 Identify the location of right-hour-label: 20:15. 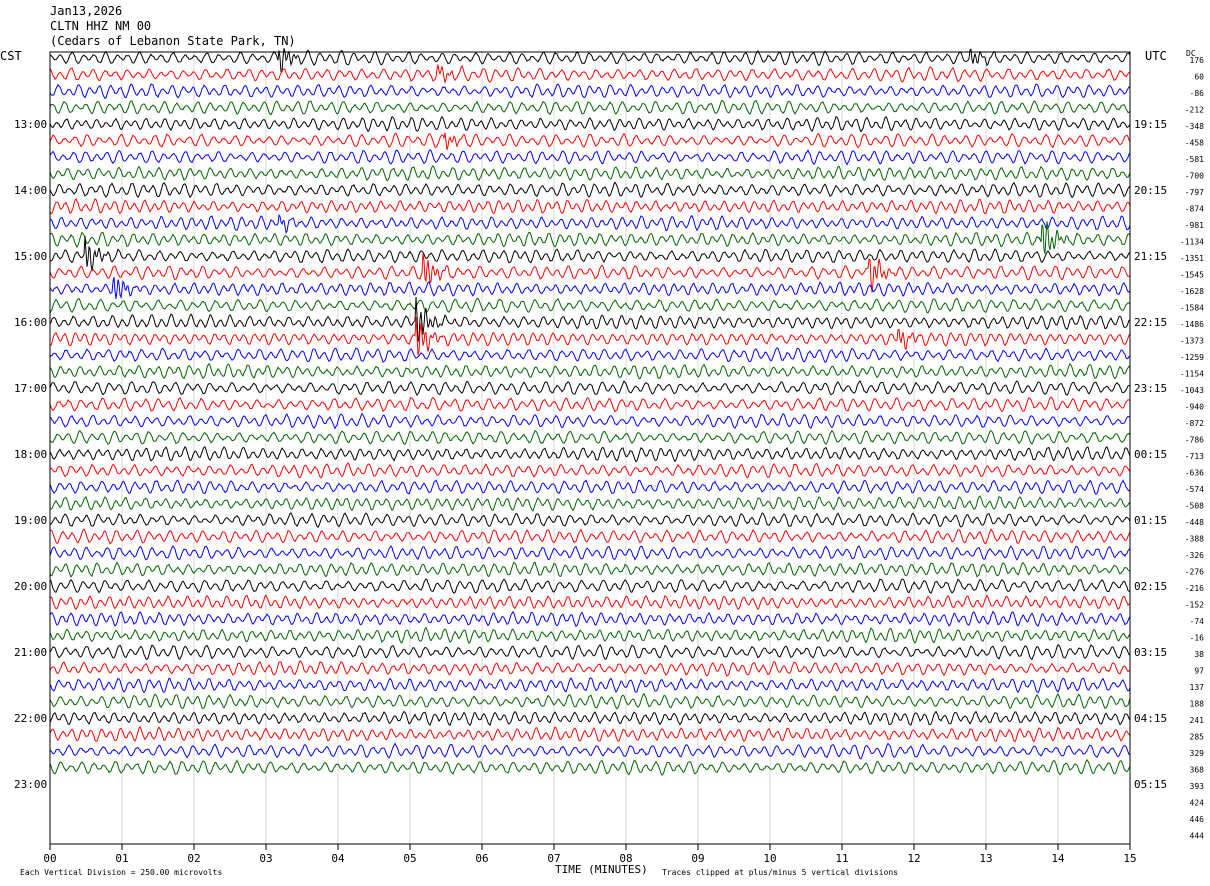
(1150, 190).